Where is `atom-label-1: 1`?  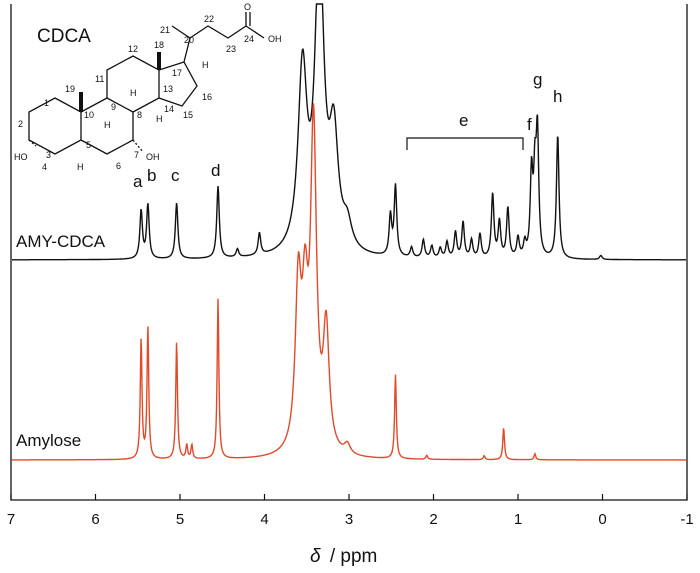 atom-label-1: 1 is located at coordinates (46, 103).